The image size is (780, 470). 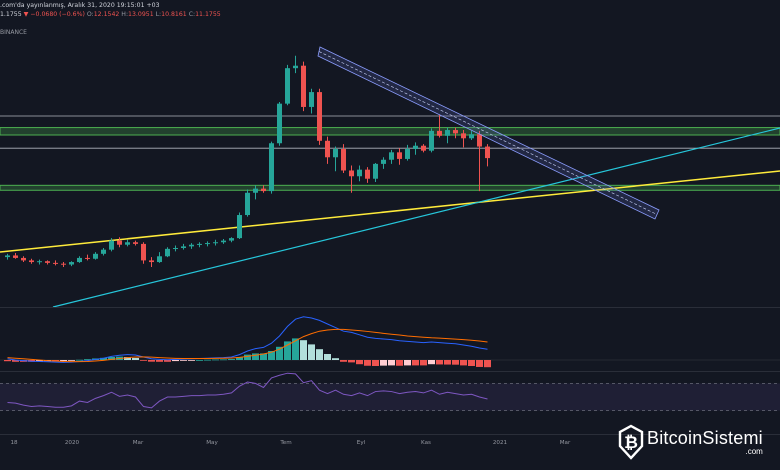 What do you see at coordinates (212, 443) in the screenshot?
I see `time-axis-tick: May` at bounding box center [212, 443].